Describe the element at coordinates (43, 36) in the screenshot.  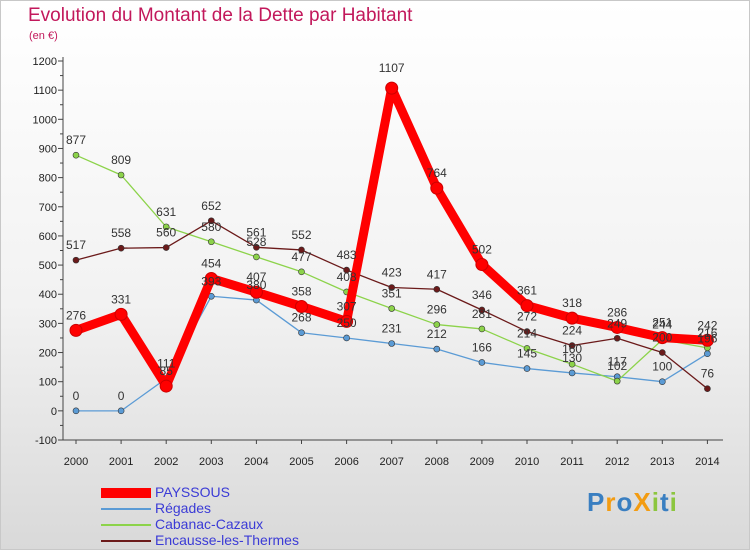
I see `chart-unit-label: (en €)` at that location.